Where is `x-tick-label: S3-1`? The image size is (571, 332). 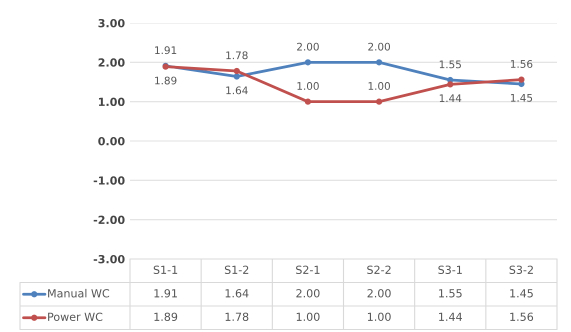 x-tick-label: S3-1 is located at coordinates (450, 270).